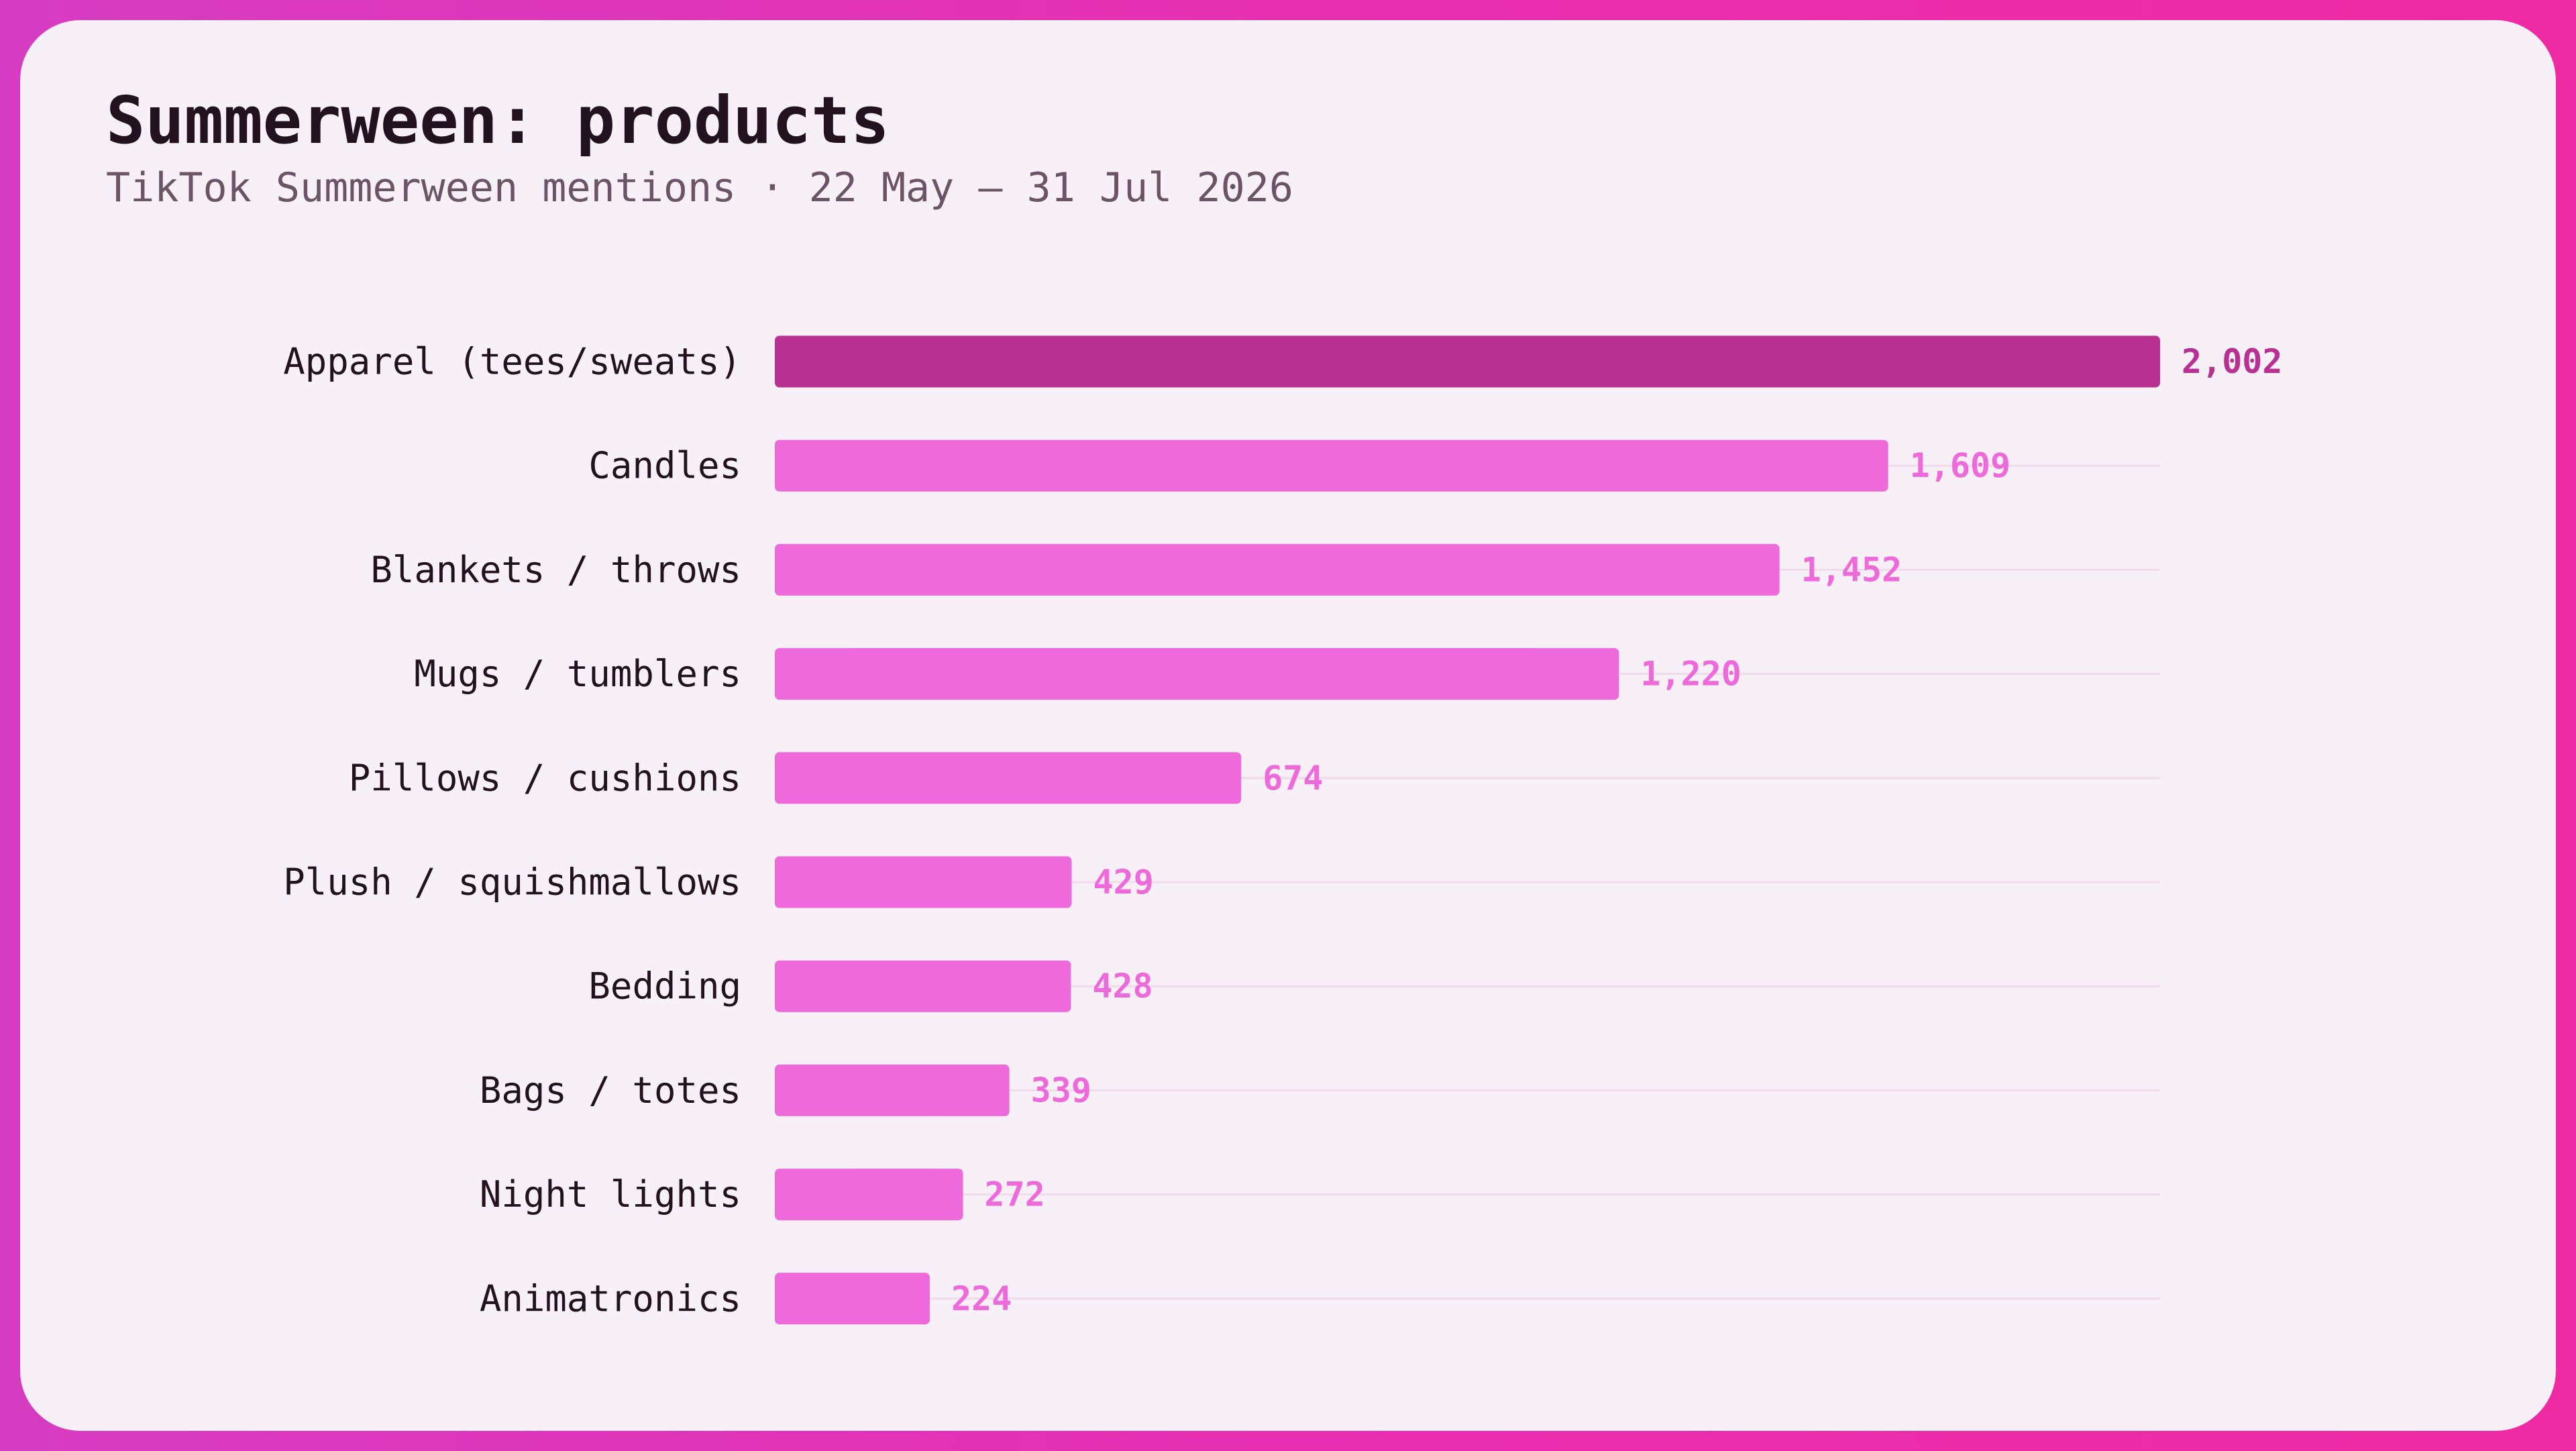 The height and width of the screenshot is (1451, 2576). Describe the element at coordinates (1960, 465) in the screenshot. I see `value-label: 1,609` at that location.